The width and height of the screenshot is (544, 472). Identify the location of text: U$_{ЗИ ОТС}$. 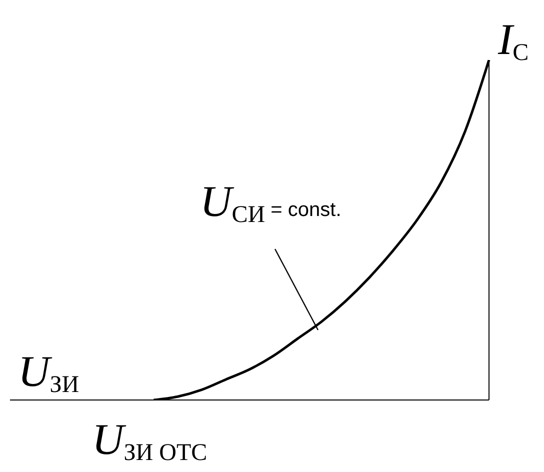
(150, 440).